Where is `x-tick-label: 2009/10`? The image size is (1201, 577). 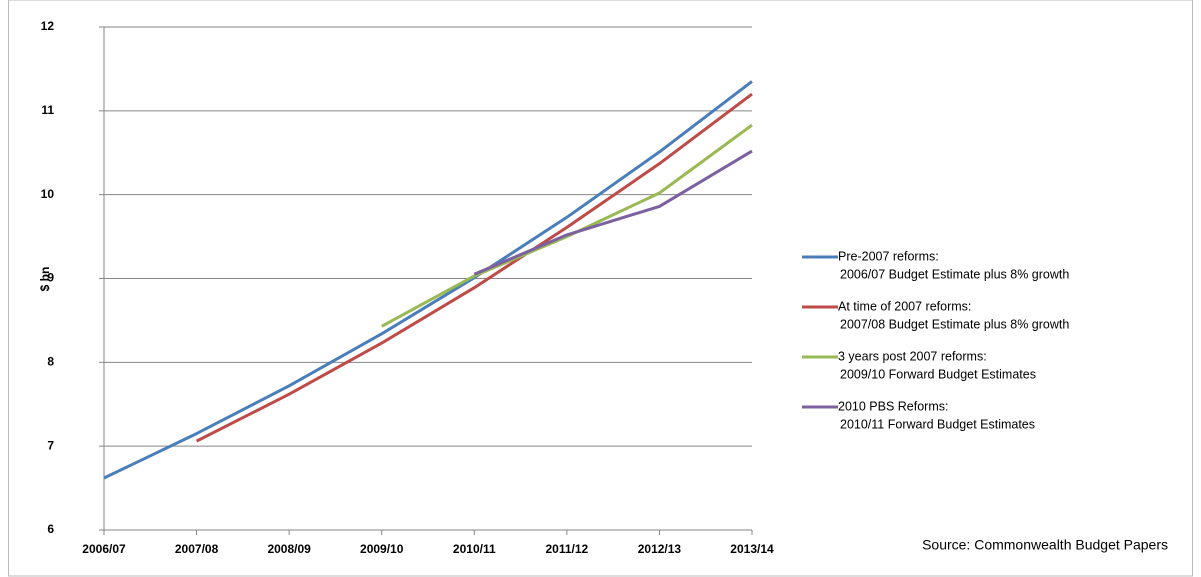 x-tick-label: 2009/10 is located at coordinates (382, 549).